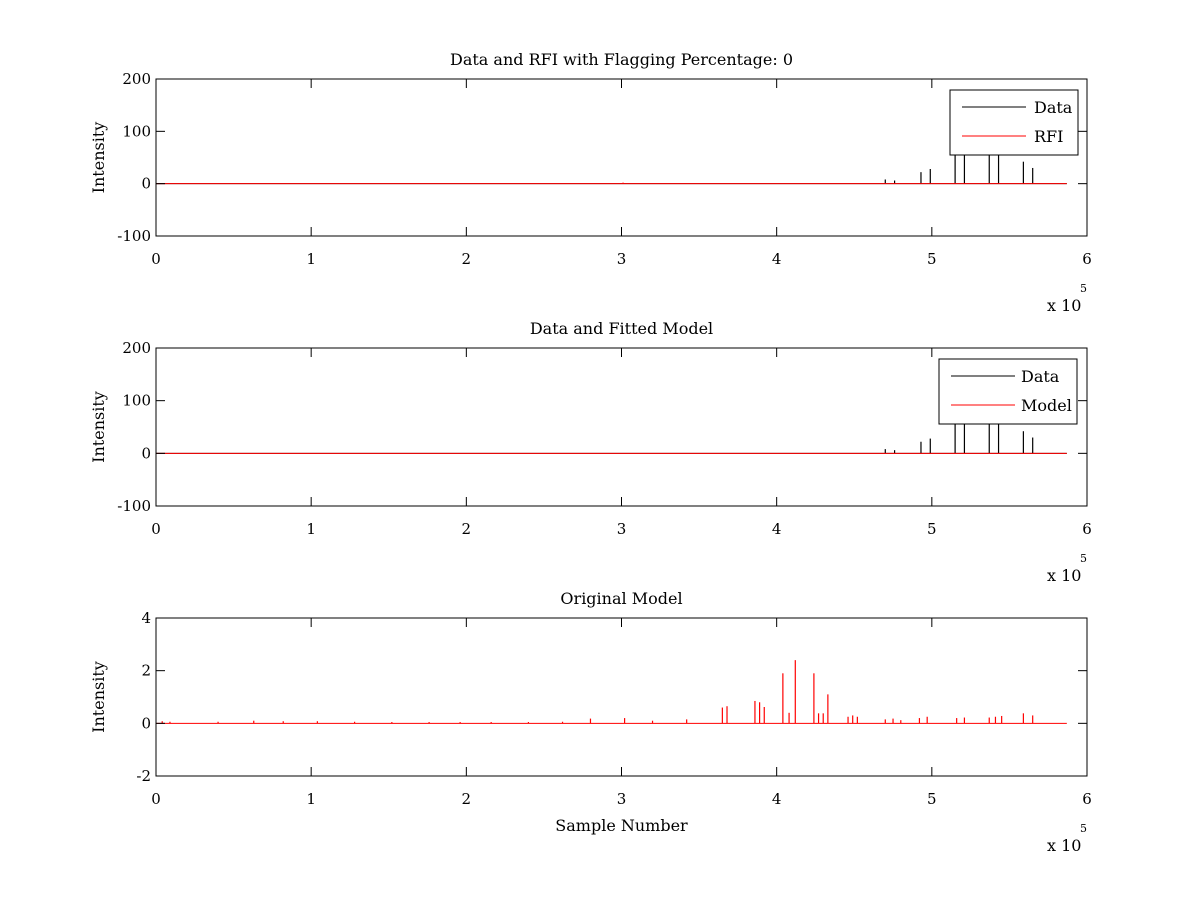 Image resolution: width=1200 pixels, height=900 pixels. Describe the element at coordinates (932, 529) in the screenshot. I see `subplot-2-xtick-label-5: 5` at that location.